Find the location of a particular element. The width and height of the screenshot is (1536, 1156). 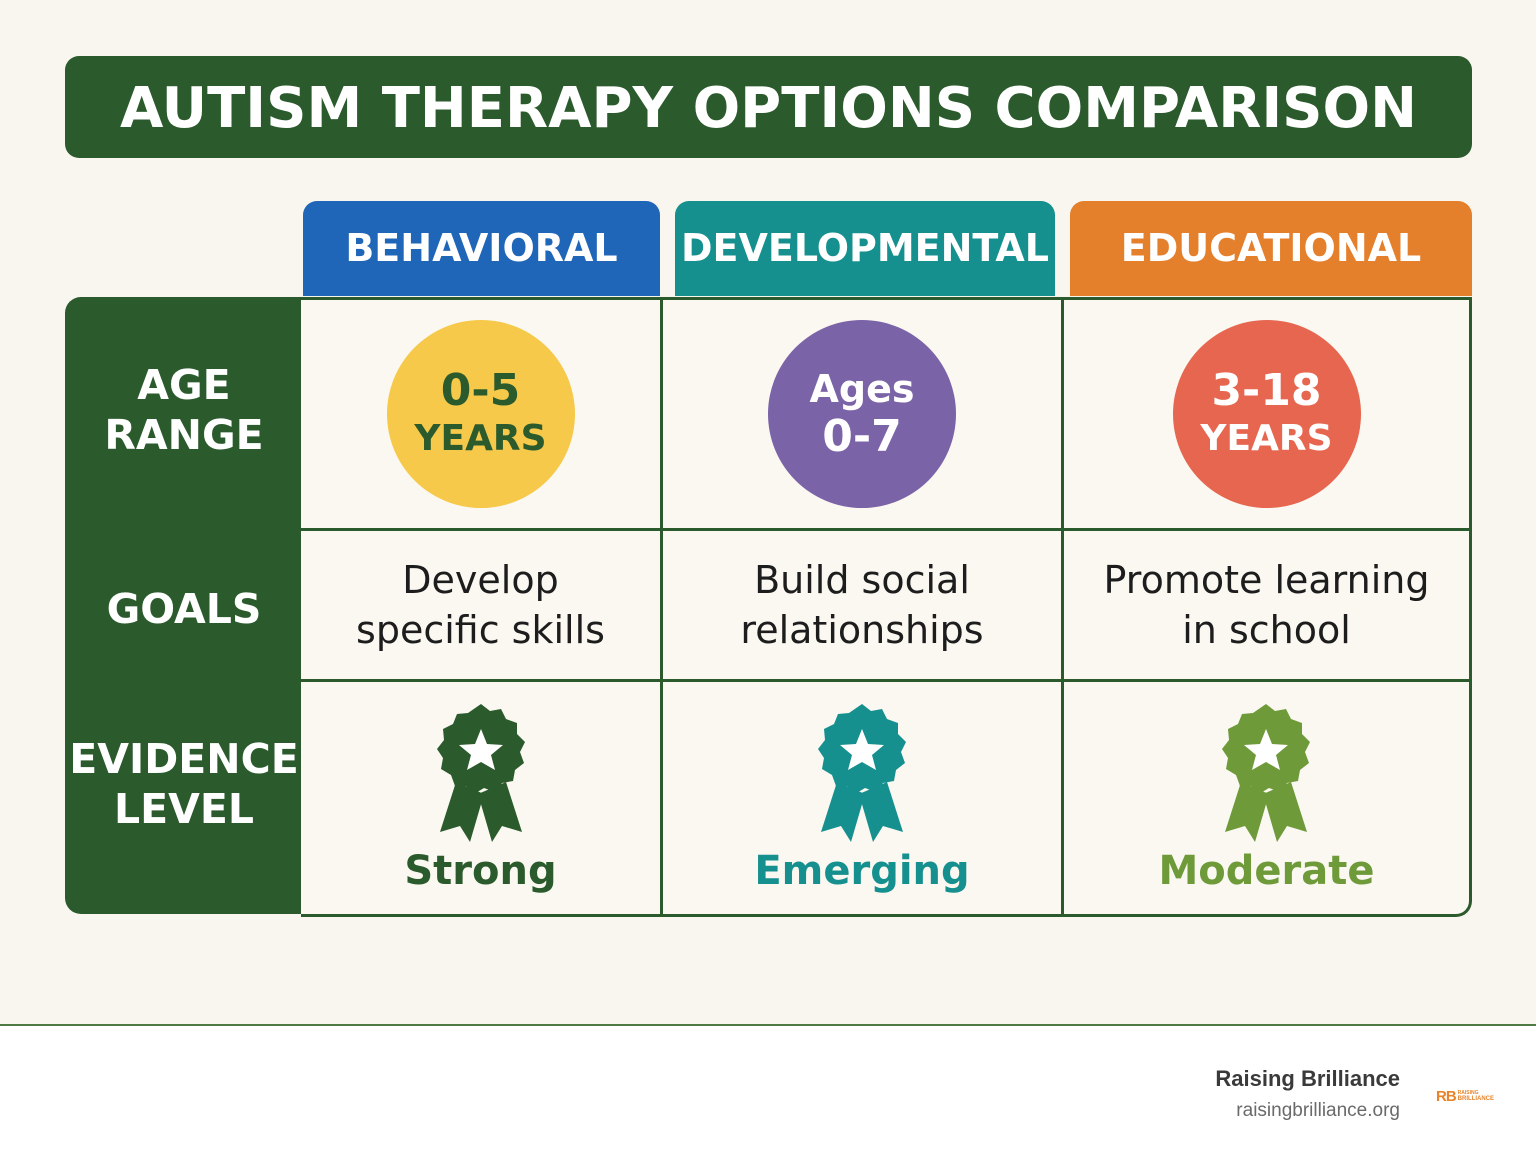

row-label-line: EVIDENCE is located at coordinates (184, 759).